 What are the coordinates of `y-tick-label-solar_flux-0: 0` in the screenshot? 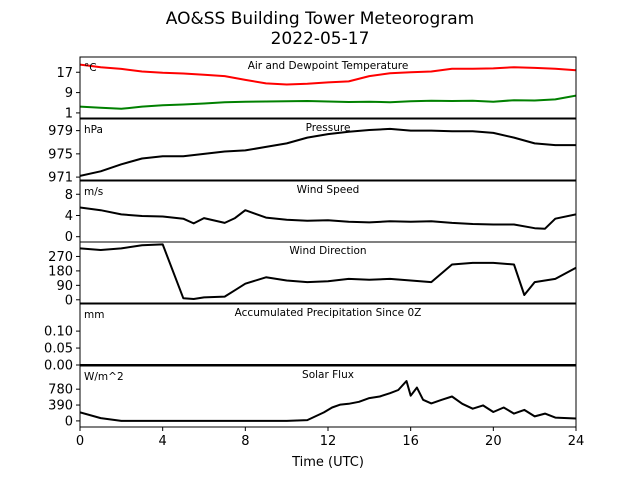 It's located at (69, 421).